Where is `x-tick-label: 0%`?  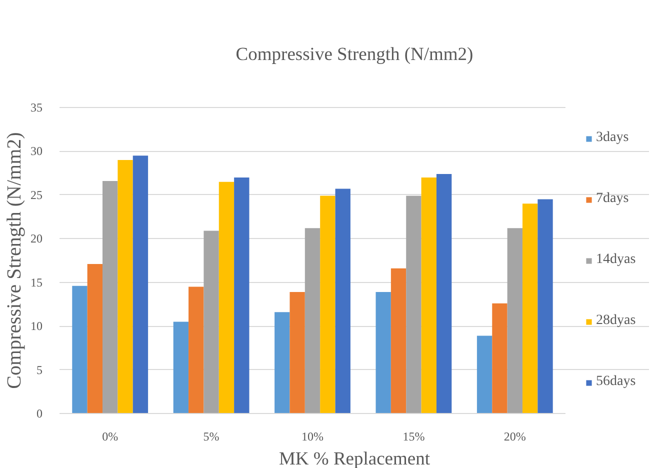 x-tick-label: 0% is located at coordinates (110, 437).